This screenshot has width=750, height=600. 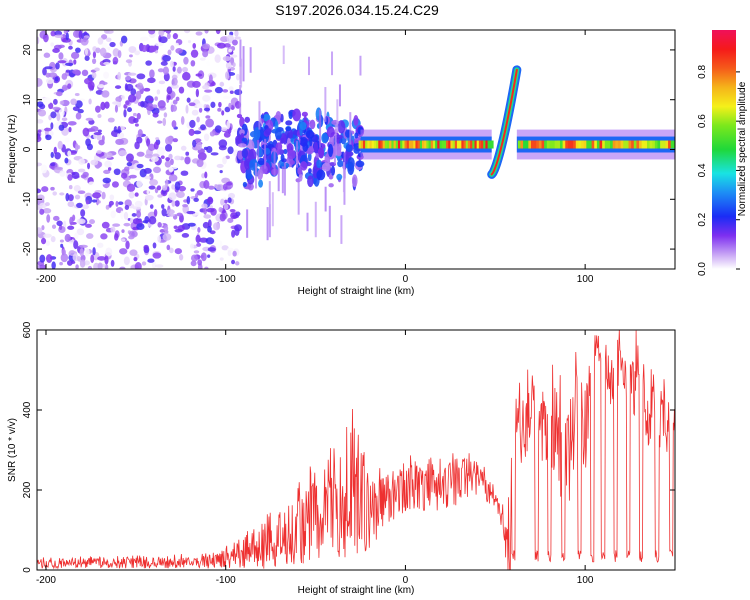 What do you see at coordinates (226, 580) in the screenshot?
I see `x-tick-label: -100` at bounding box center [226, 580].